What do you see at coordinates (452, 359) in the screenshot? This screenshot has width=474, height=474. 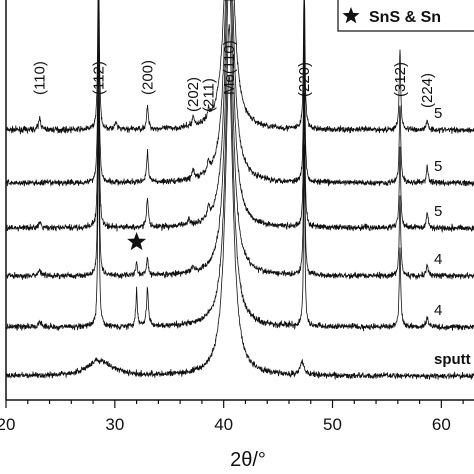 I see `series-label: sputt` at bounding box center [452, 359].